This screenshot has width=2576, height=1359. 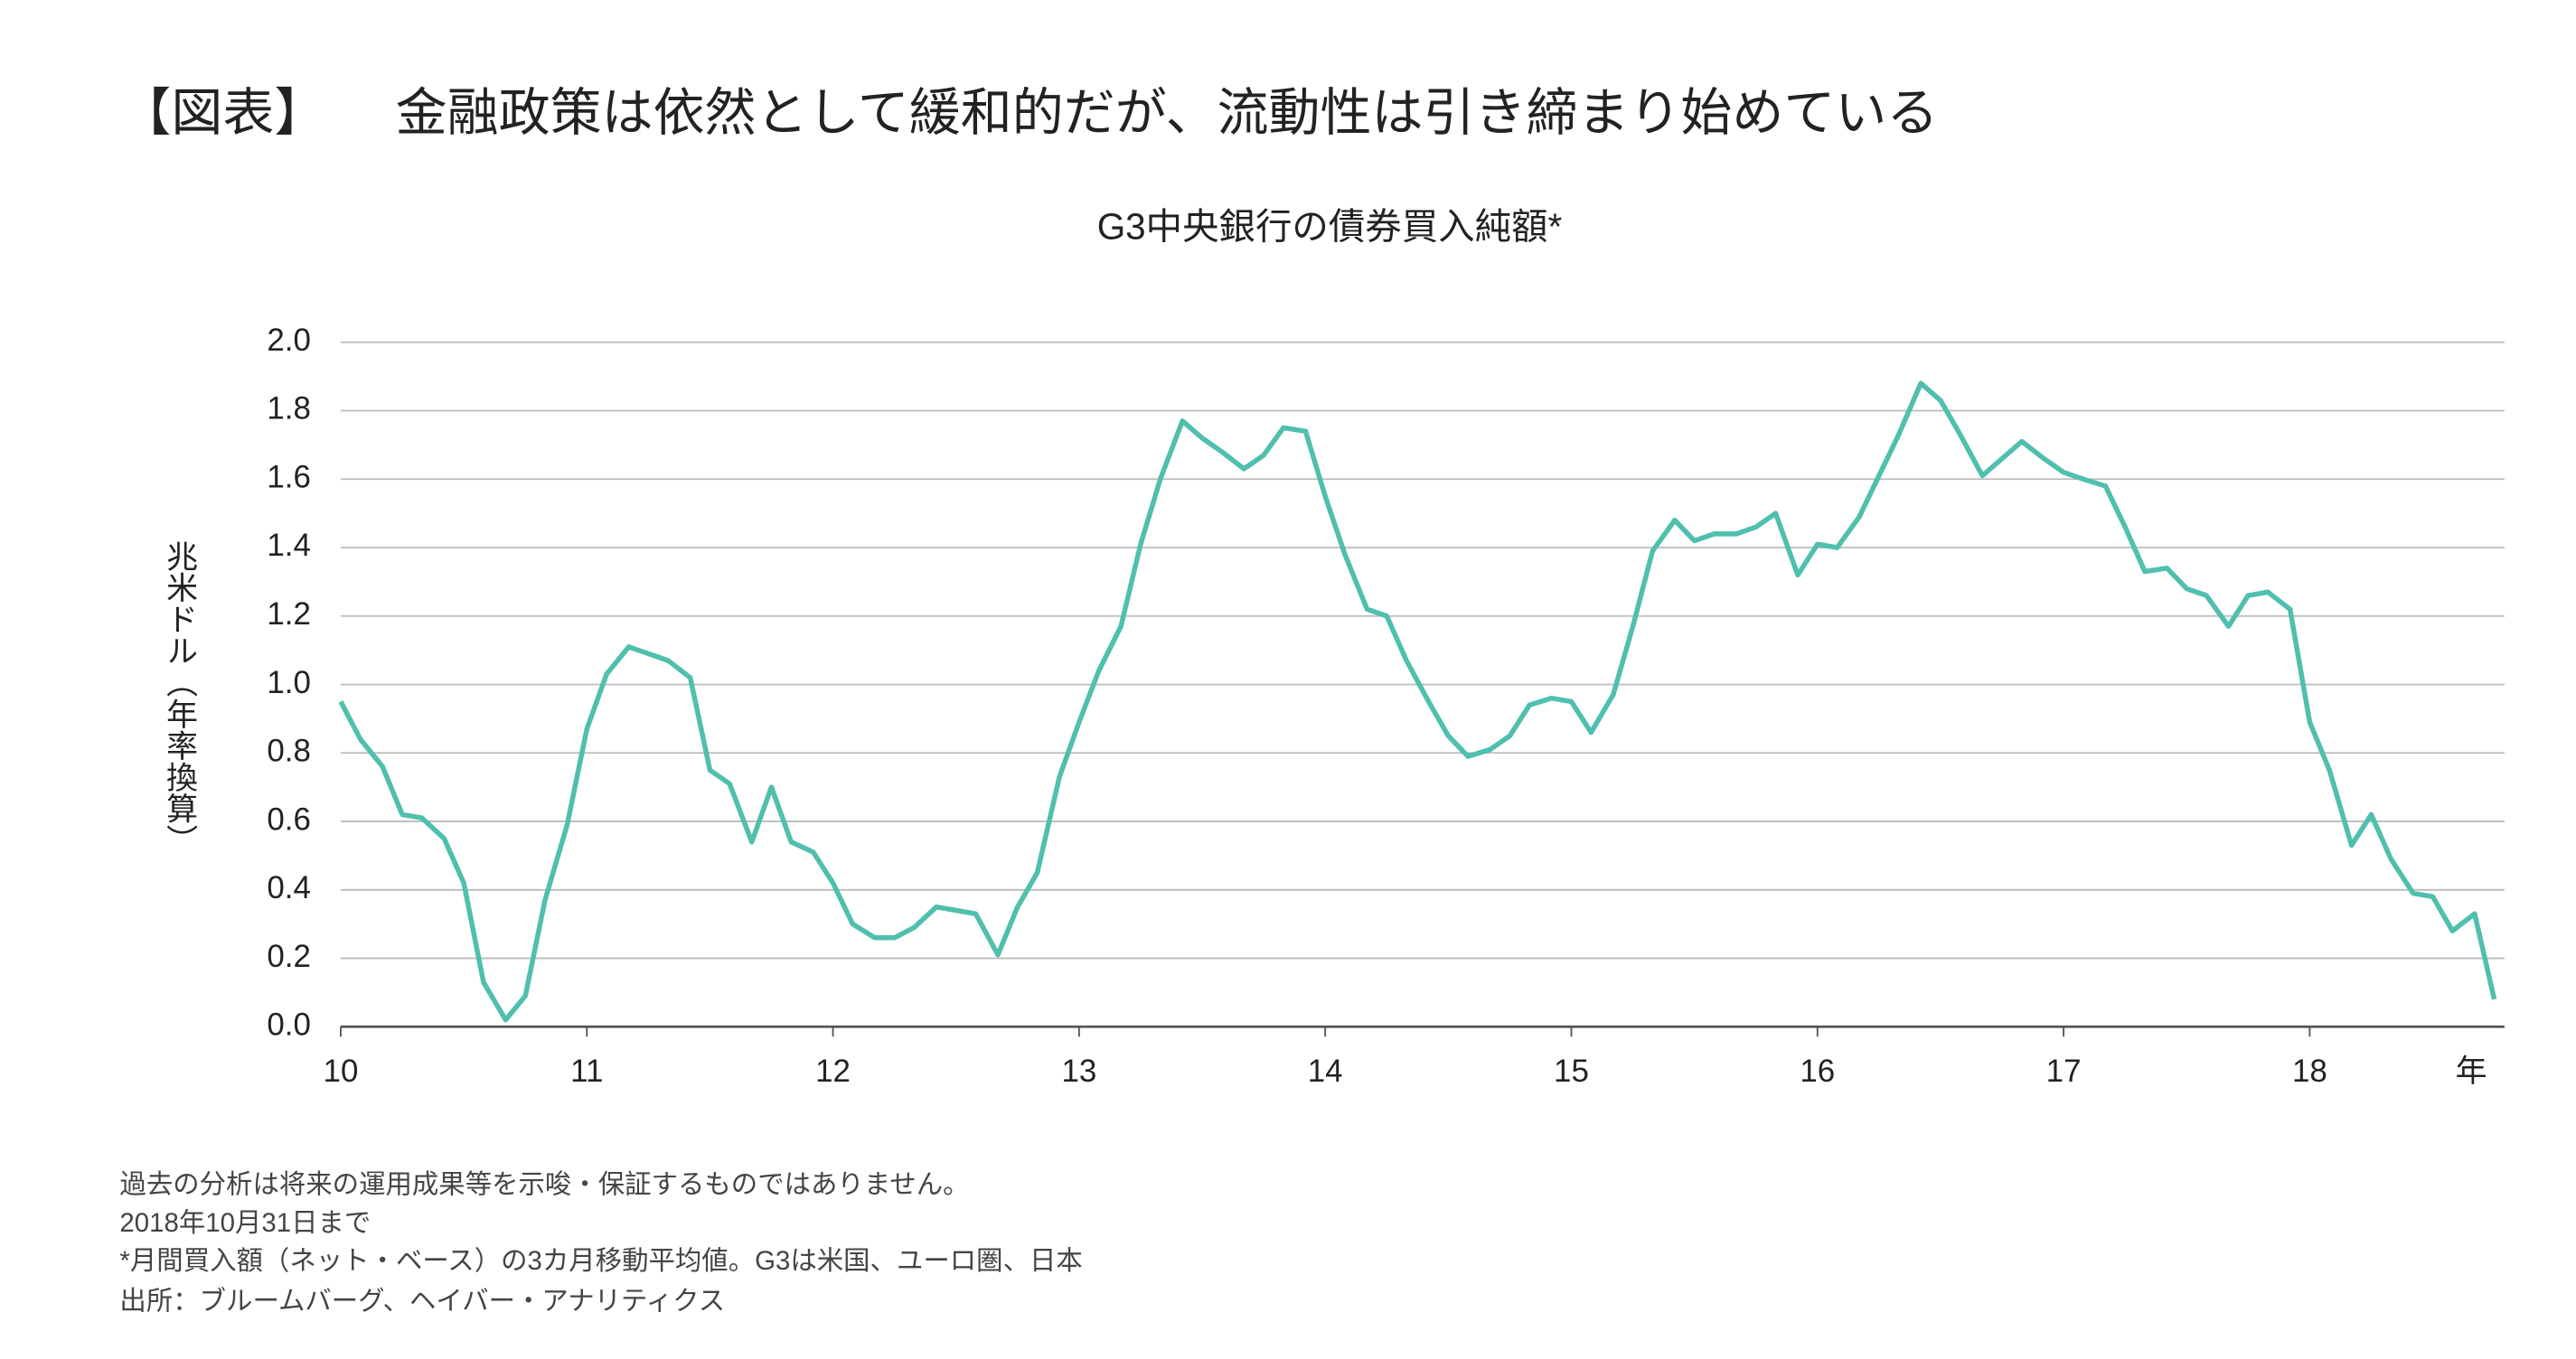 I want to click on footnote: *月間買入額（ネット・ベース）の3カ月移動平均値。G3は米国、ユーロ圏、日本, so click(x=600, y=1261).